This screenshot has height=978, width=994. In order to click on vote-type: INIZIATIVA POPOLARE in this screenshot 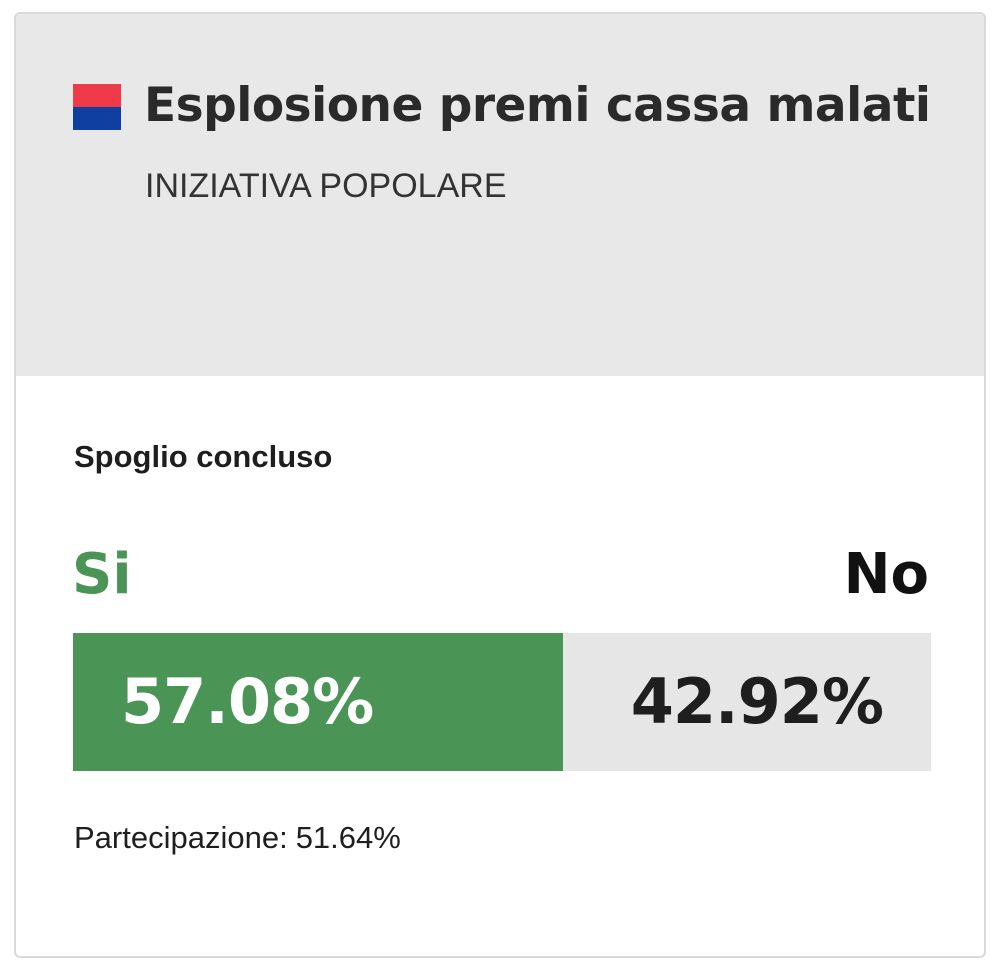, I will do `click(326, 186)`.